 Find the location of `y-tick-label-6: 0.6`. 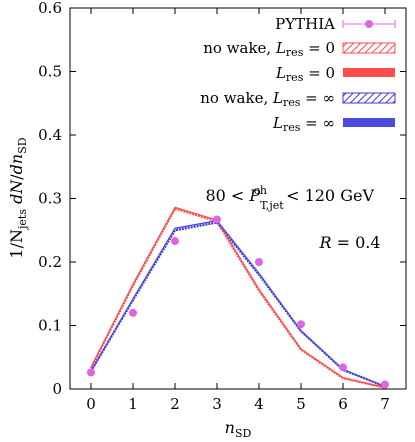

y-tick-label-6: 0.6 is located at coordinates (50, 8).